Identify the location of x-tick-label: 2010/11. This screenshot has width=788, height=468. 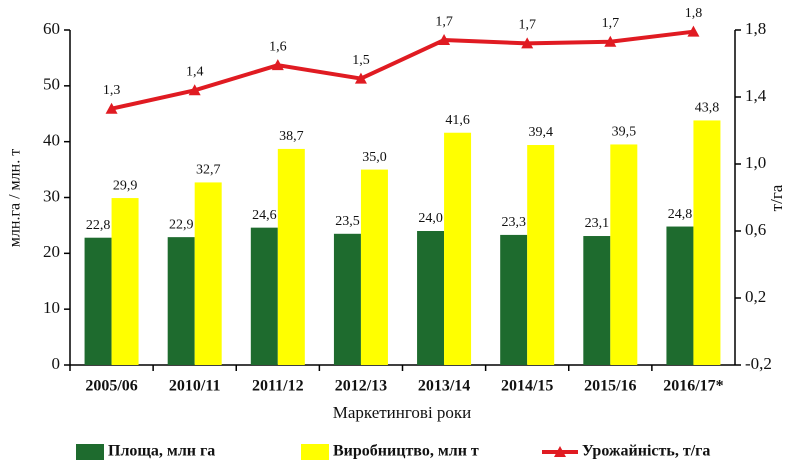
(195, 386).